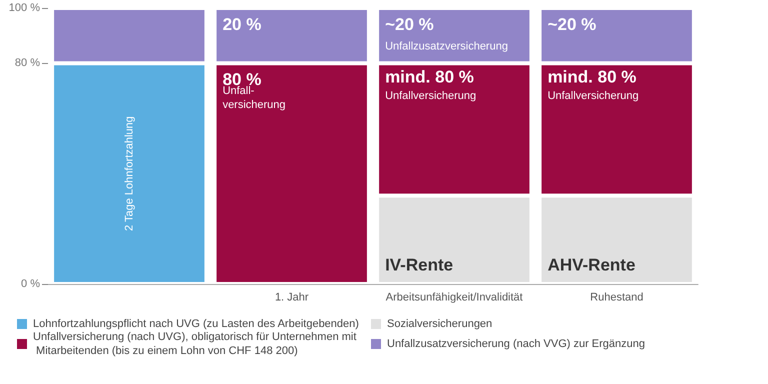 The image size is (768, 384). What do you see at coordinates (419, 264) in the screenshot?
I see `annotation: IV-Rente` at bounding box center [419, 264].